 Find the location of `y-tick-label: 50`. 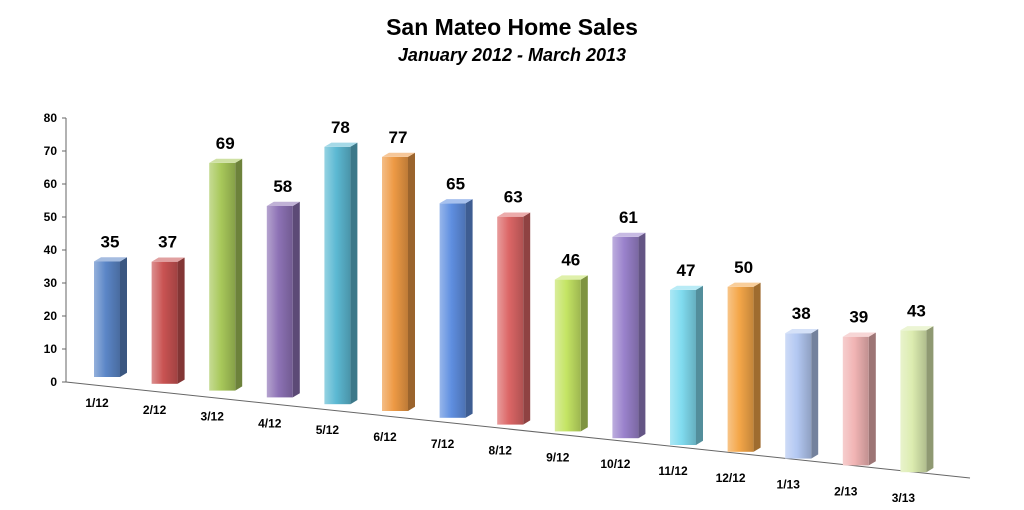

y-tick-label: 50 is located at coordinates (51, 217).